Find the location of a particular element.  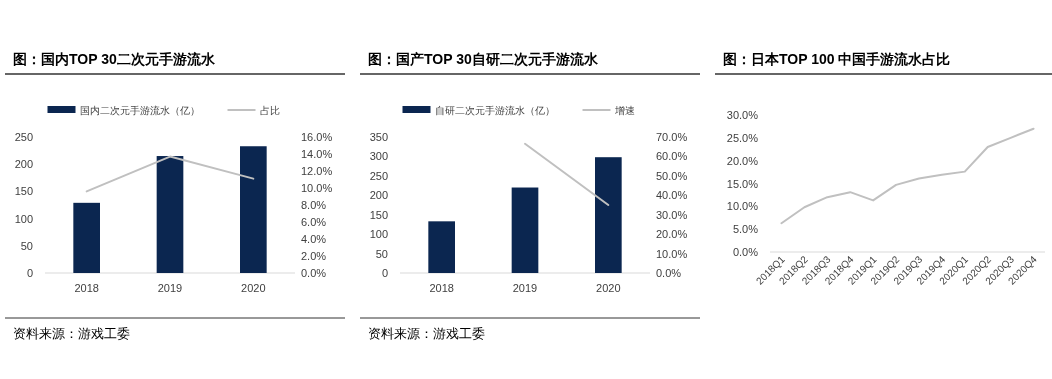

y-tick-label: 15.0% is located at coordinates (742, 183).